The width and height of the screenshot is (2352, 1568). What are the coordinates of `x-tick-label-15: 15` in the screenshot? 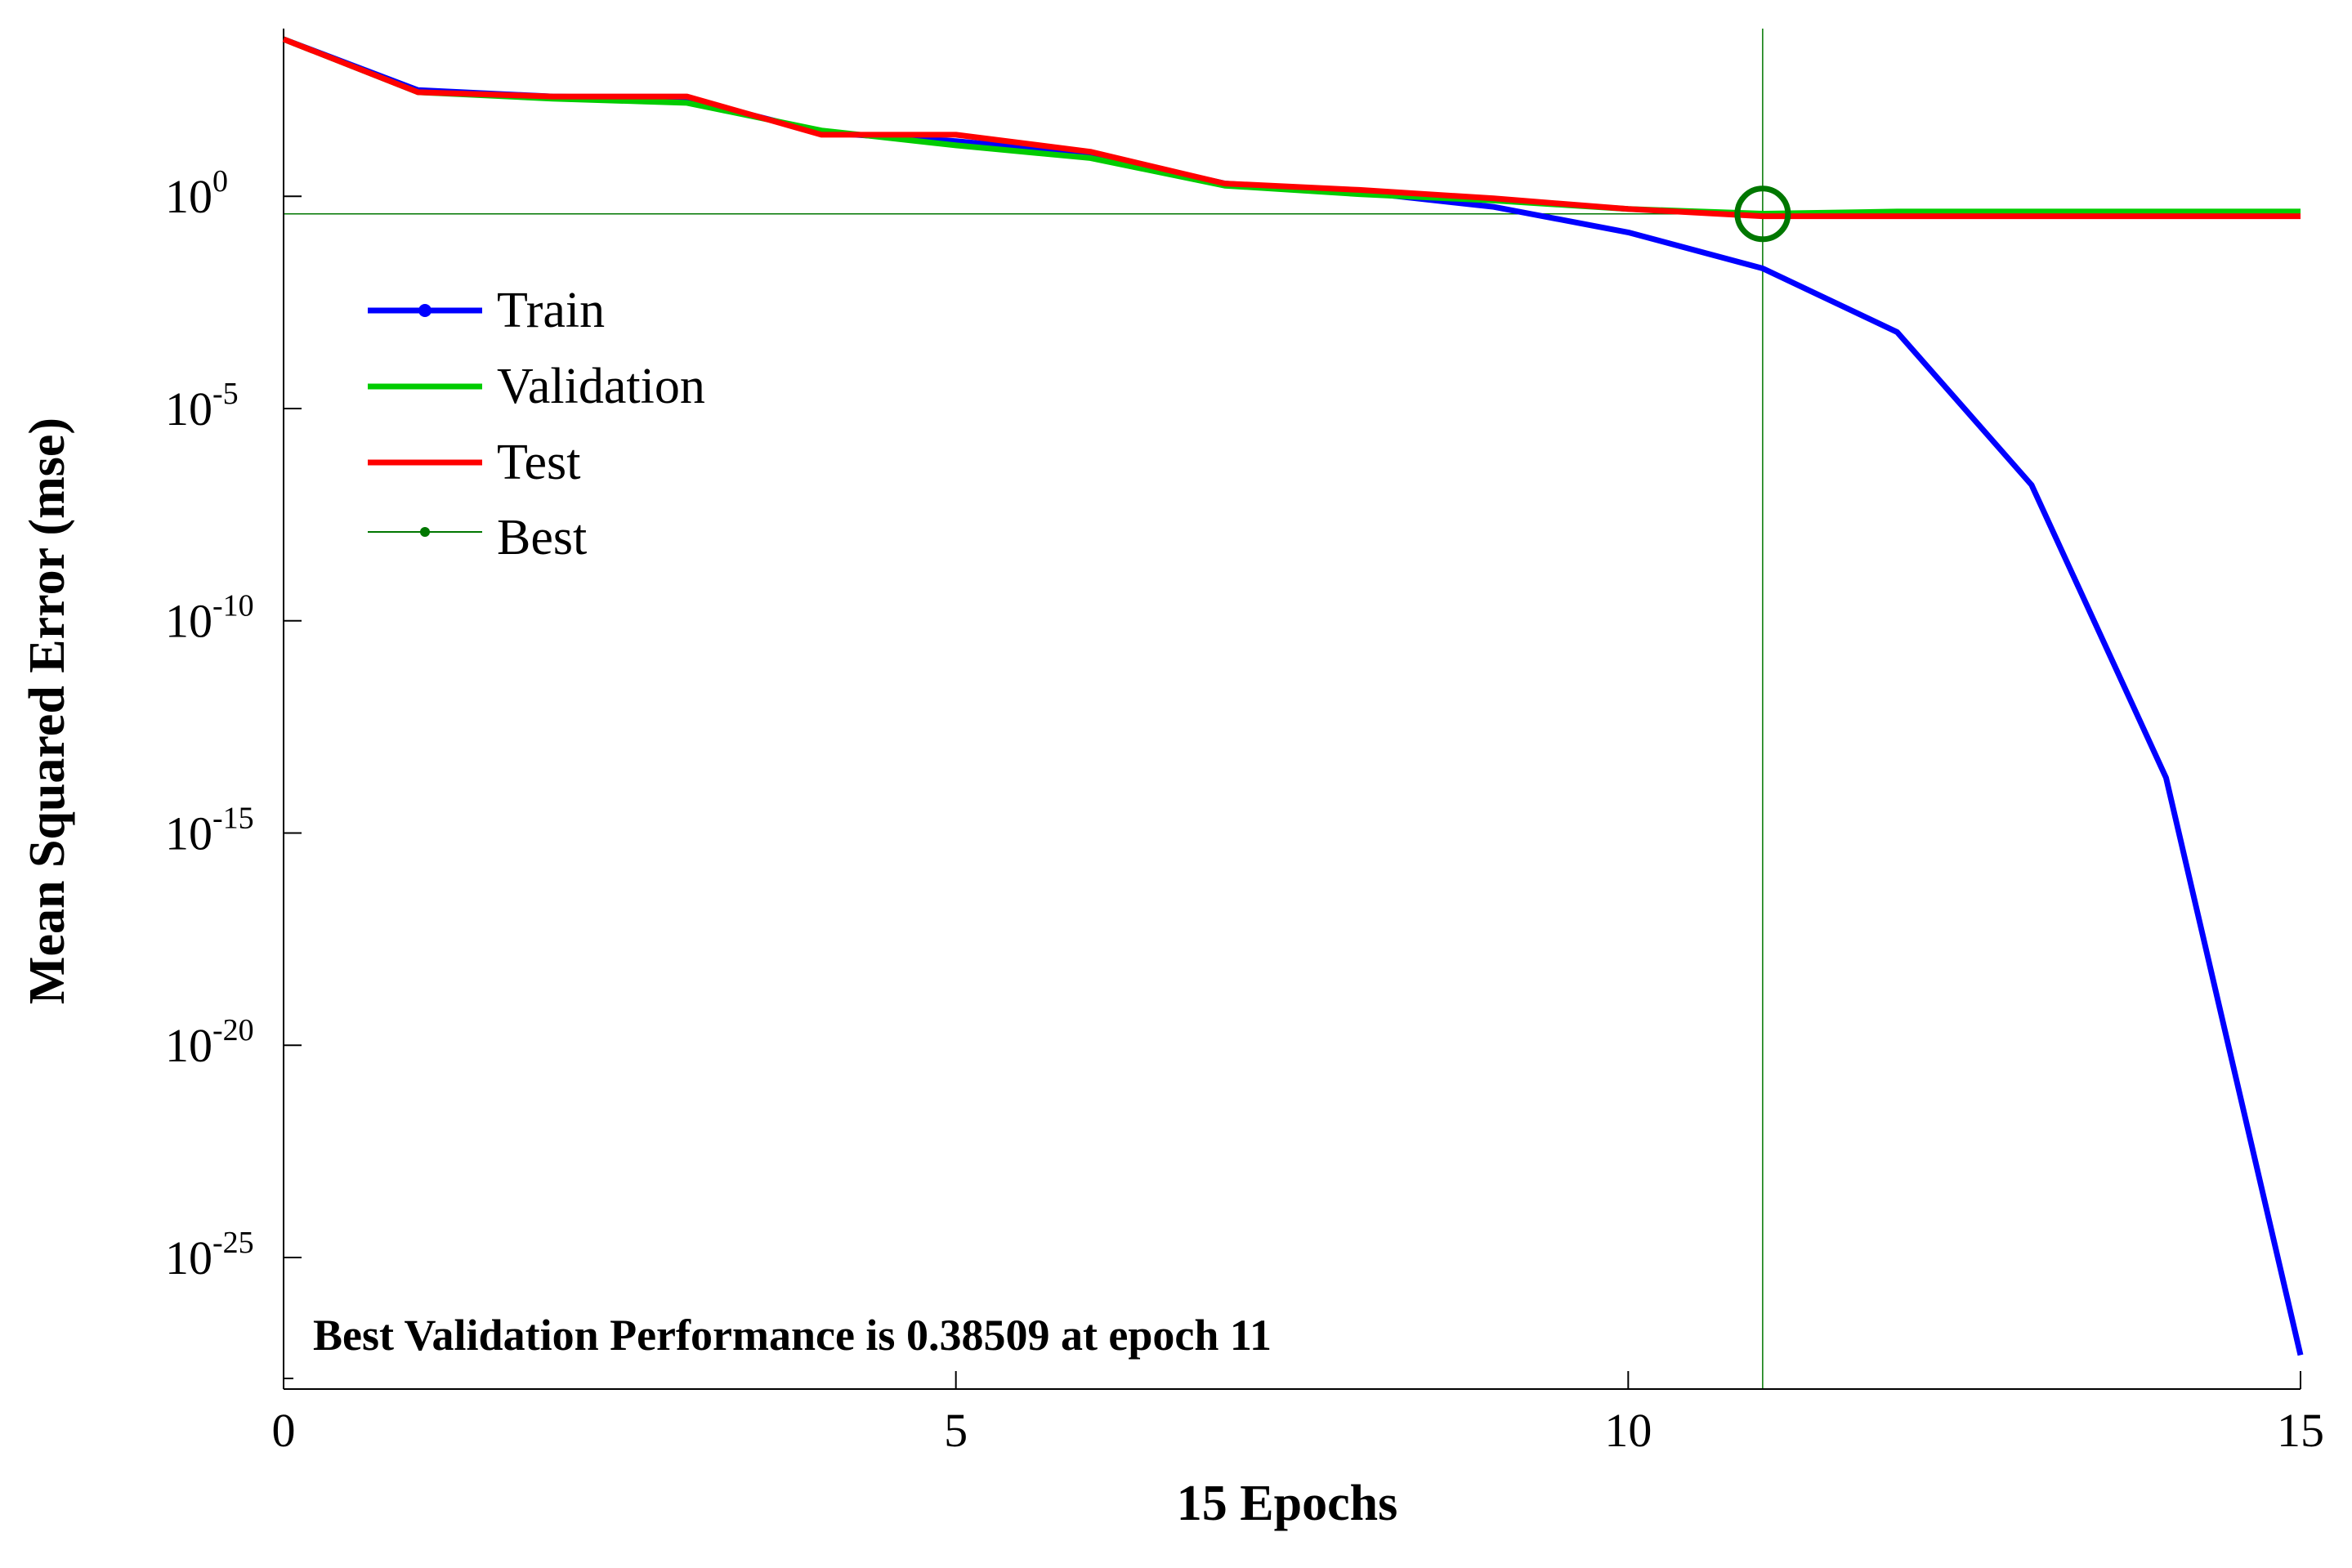 It's located at (2301, 1430).